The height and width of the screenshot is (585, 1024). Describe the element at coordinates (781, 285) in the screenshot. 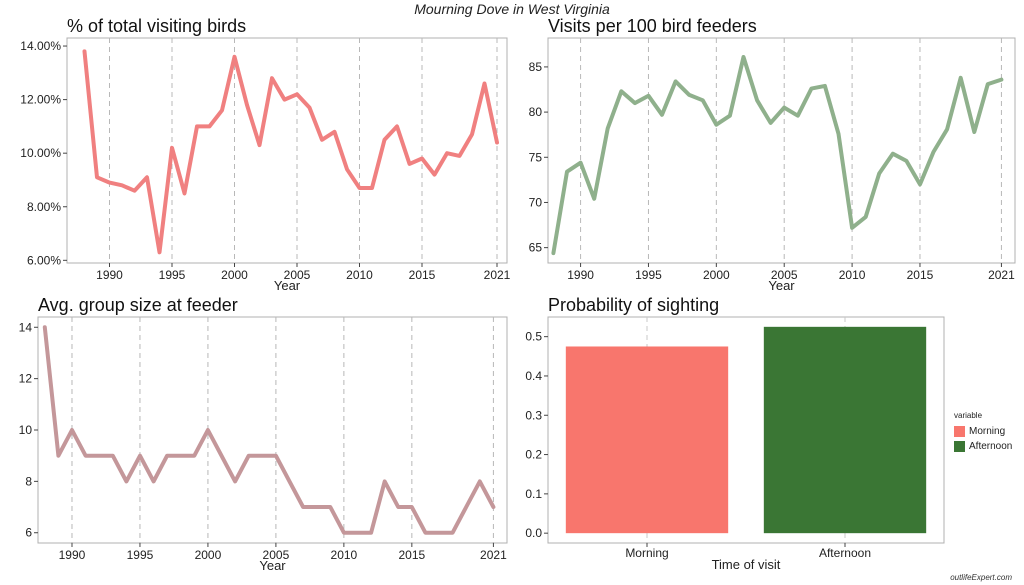

I see `panel2-xlabel: Year` at that location.